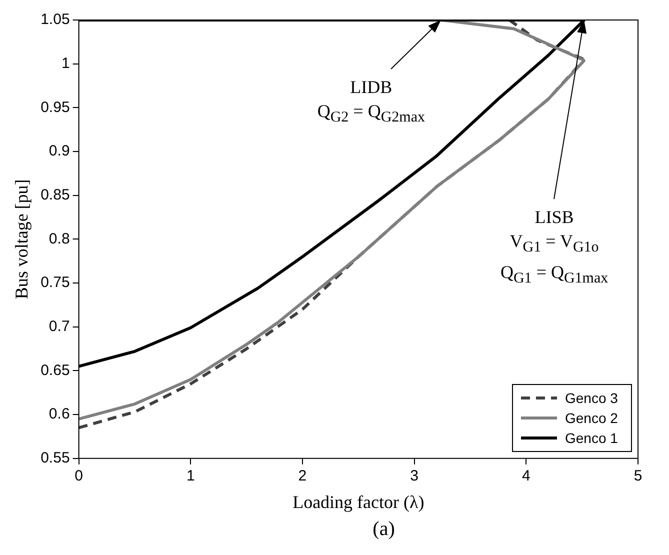  Describe the element at coordinates (55, 370) in the screenshot. I see `y-tick-label: 0.65` at that location.